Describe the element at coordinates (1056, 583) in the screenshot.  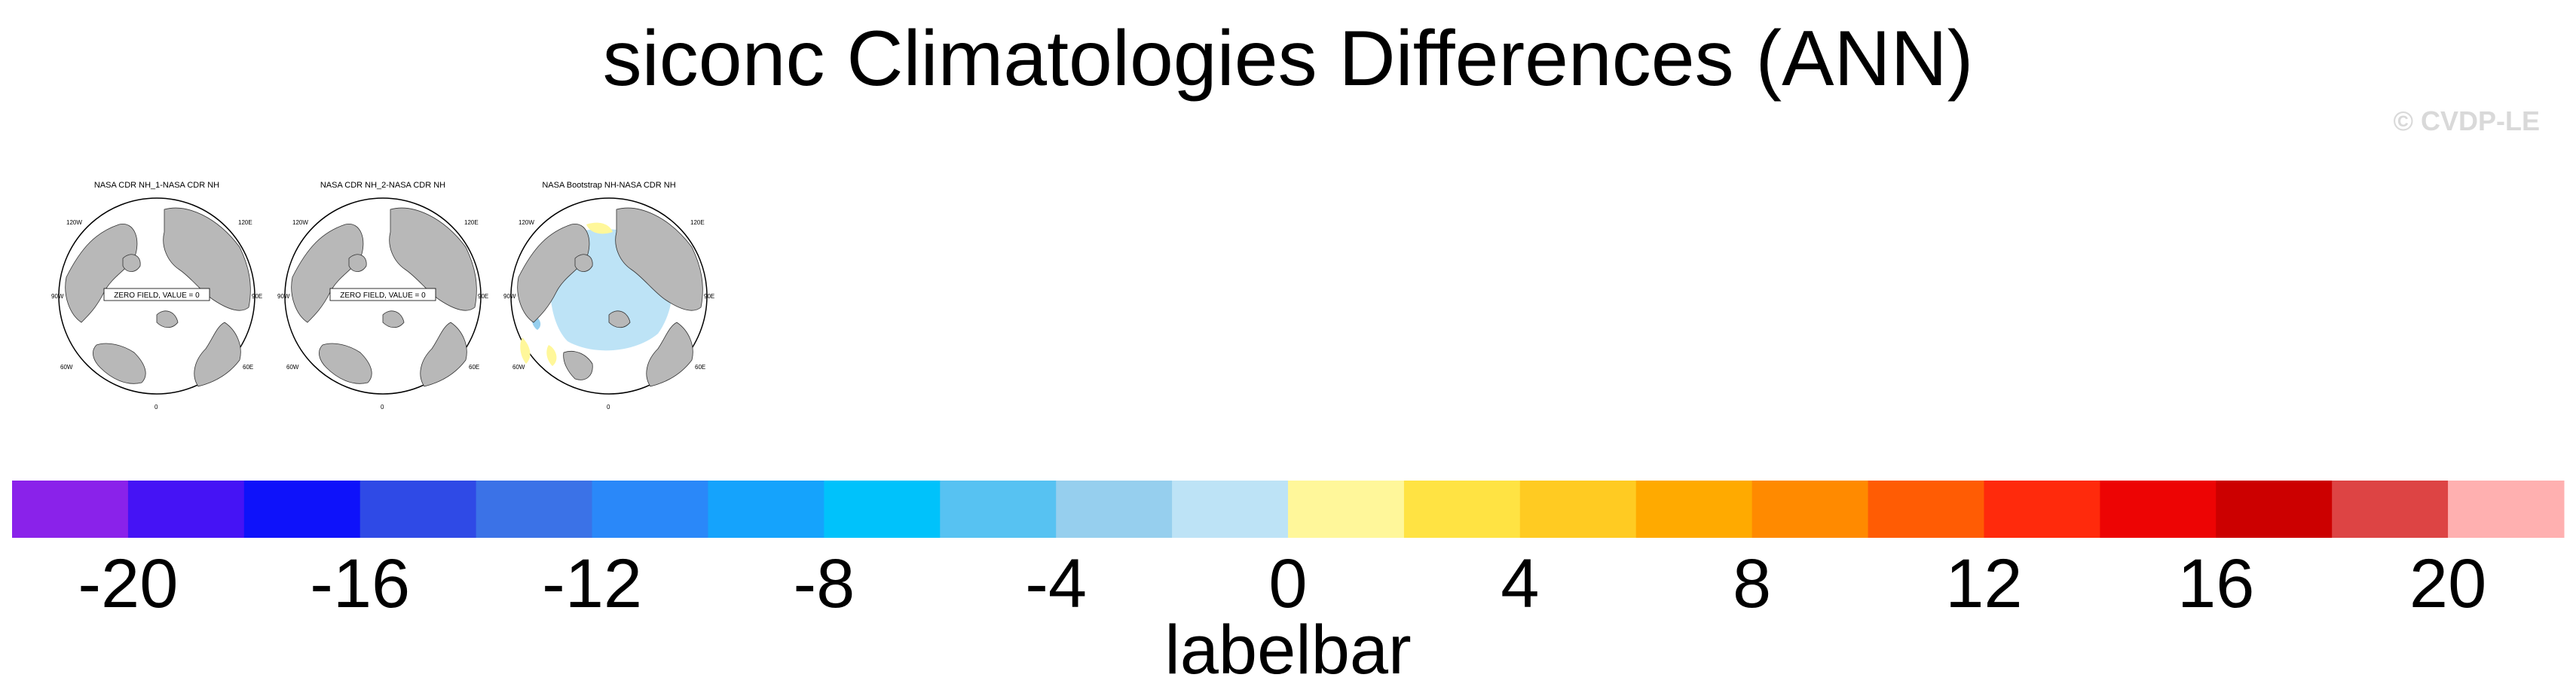
I see `colorbar-tick-label: -4` at that location.